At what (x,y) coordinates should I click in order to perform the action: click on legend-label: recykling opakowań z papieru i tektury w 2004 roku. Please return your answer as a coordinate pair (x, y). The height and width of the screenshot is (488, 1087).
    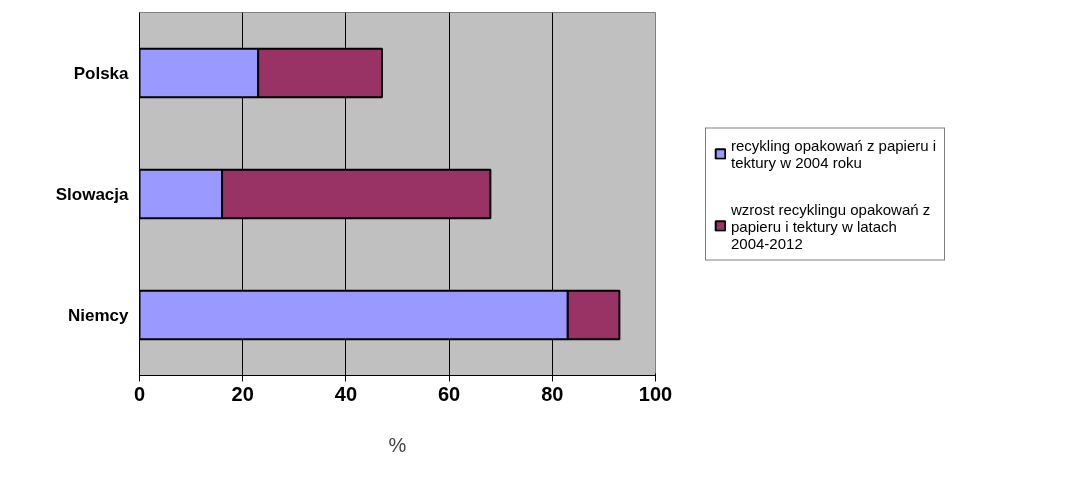
    Looking at the image, I should click on (834, 153).